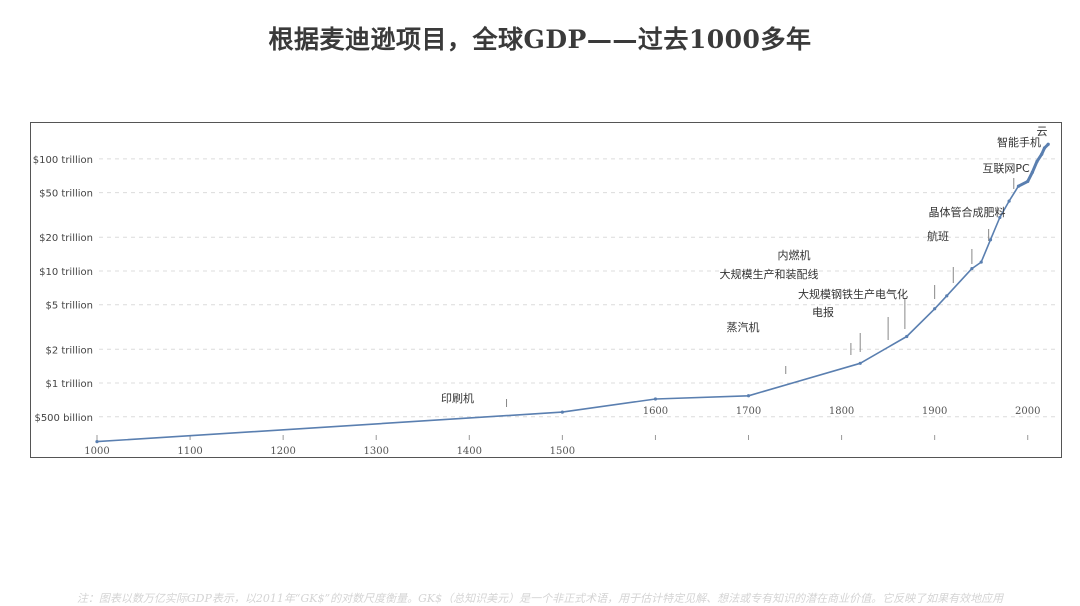  Describe the element at coordinates (63, 160) in the screenshot. I see `y-tick-label: $100 trillion` at that location.